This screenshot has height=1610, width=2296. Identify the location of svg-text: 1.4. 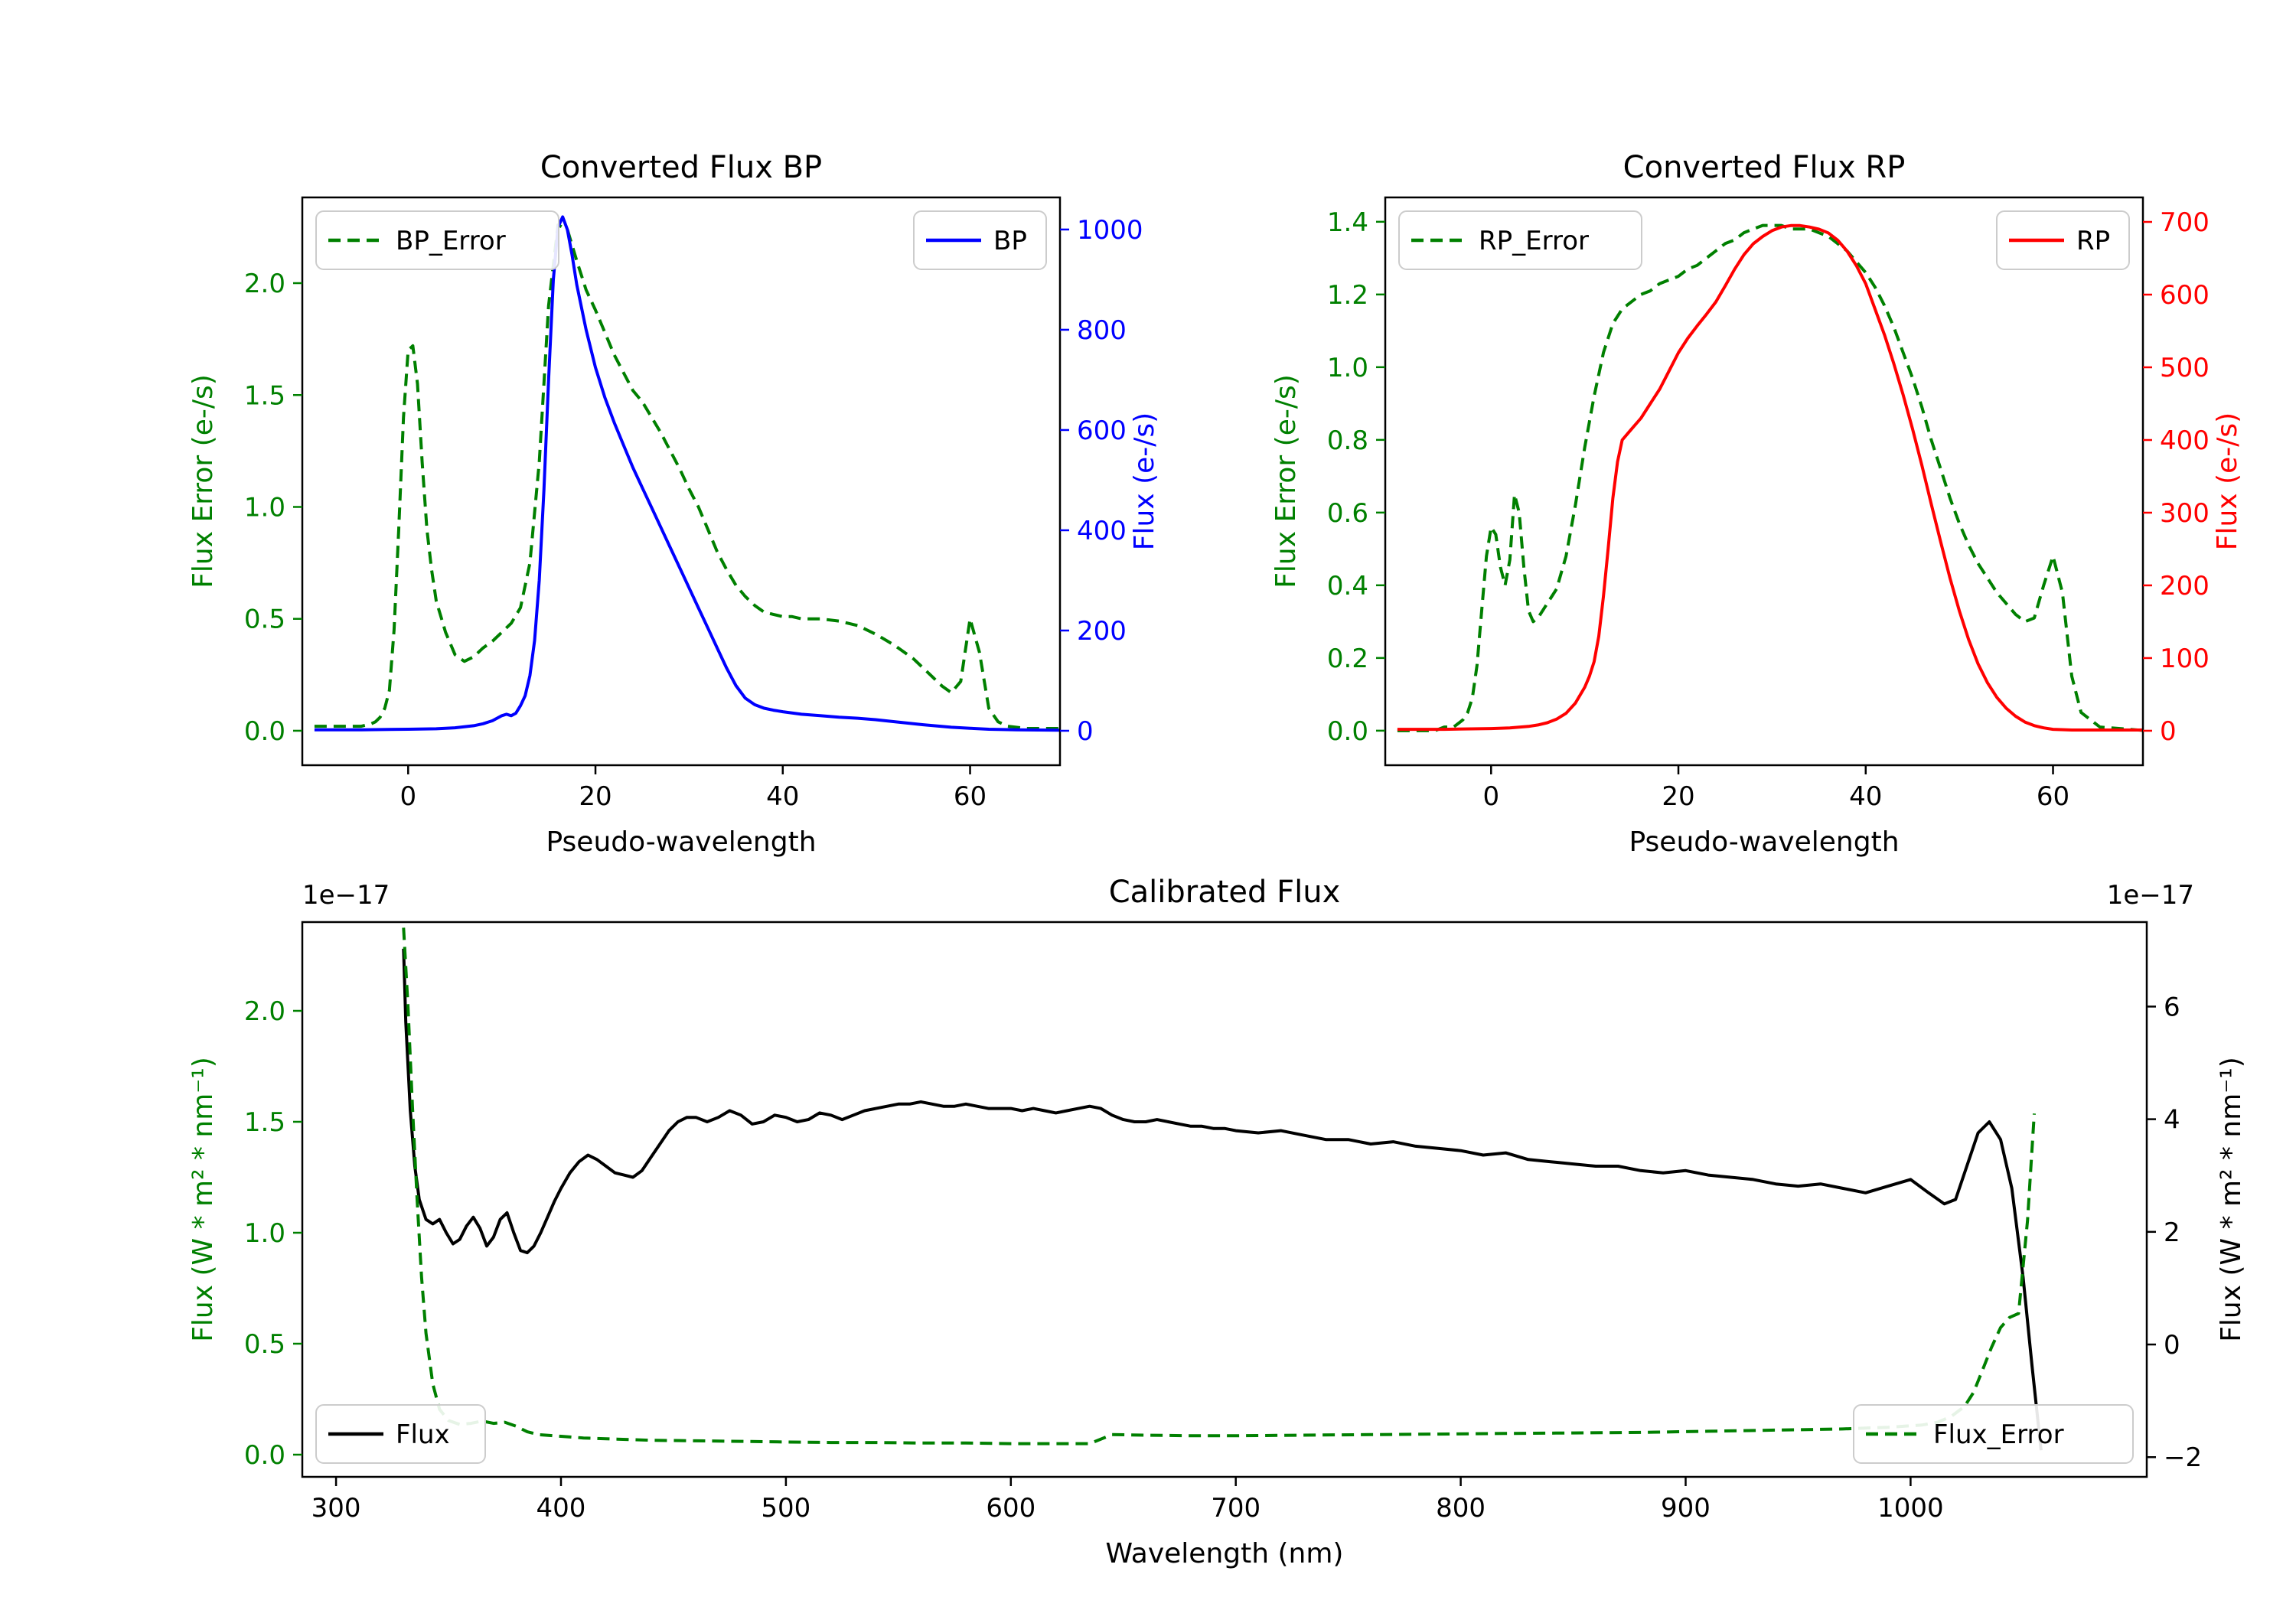
(1347, 223).